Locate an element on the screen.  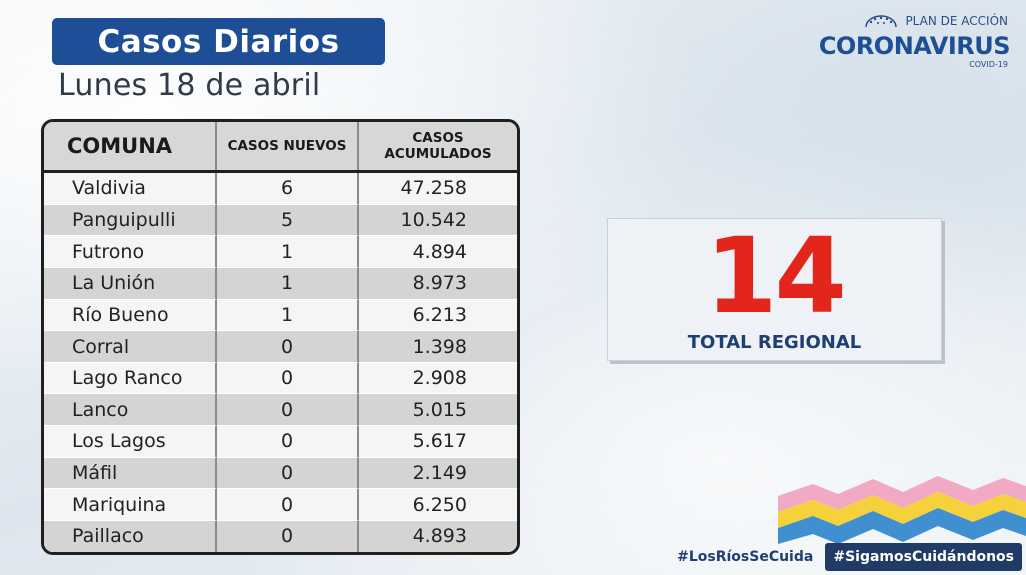
cell-acumulados: 8.973 is located at coordinates (438, 284).